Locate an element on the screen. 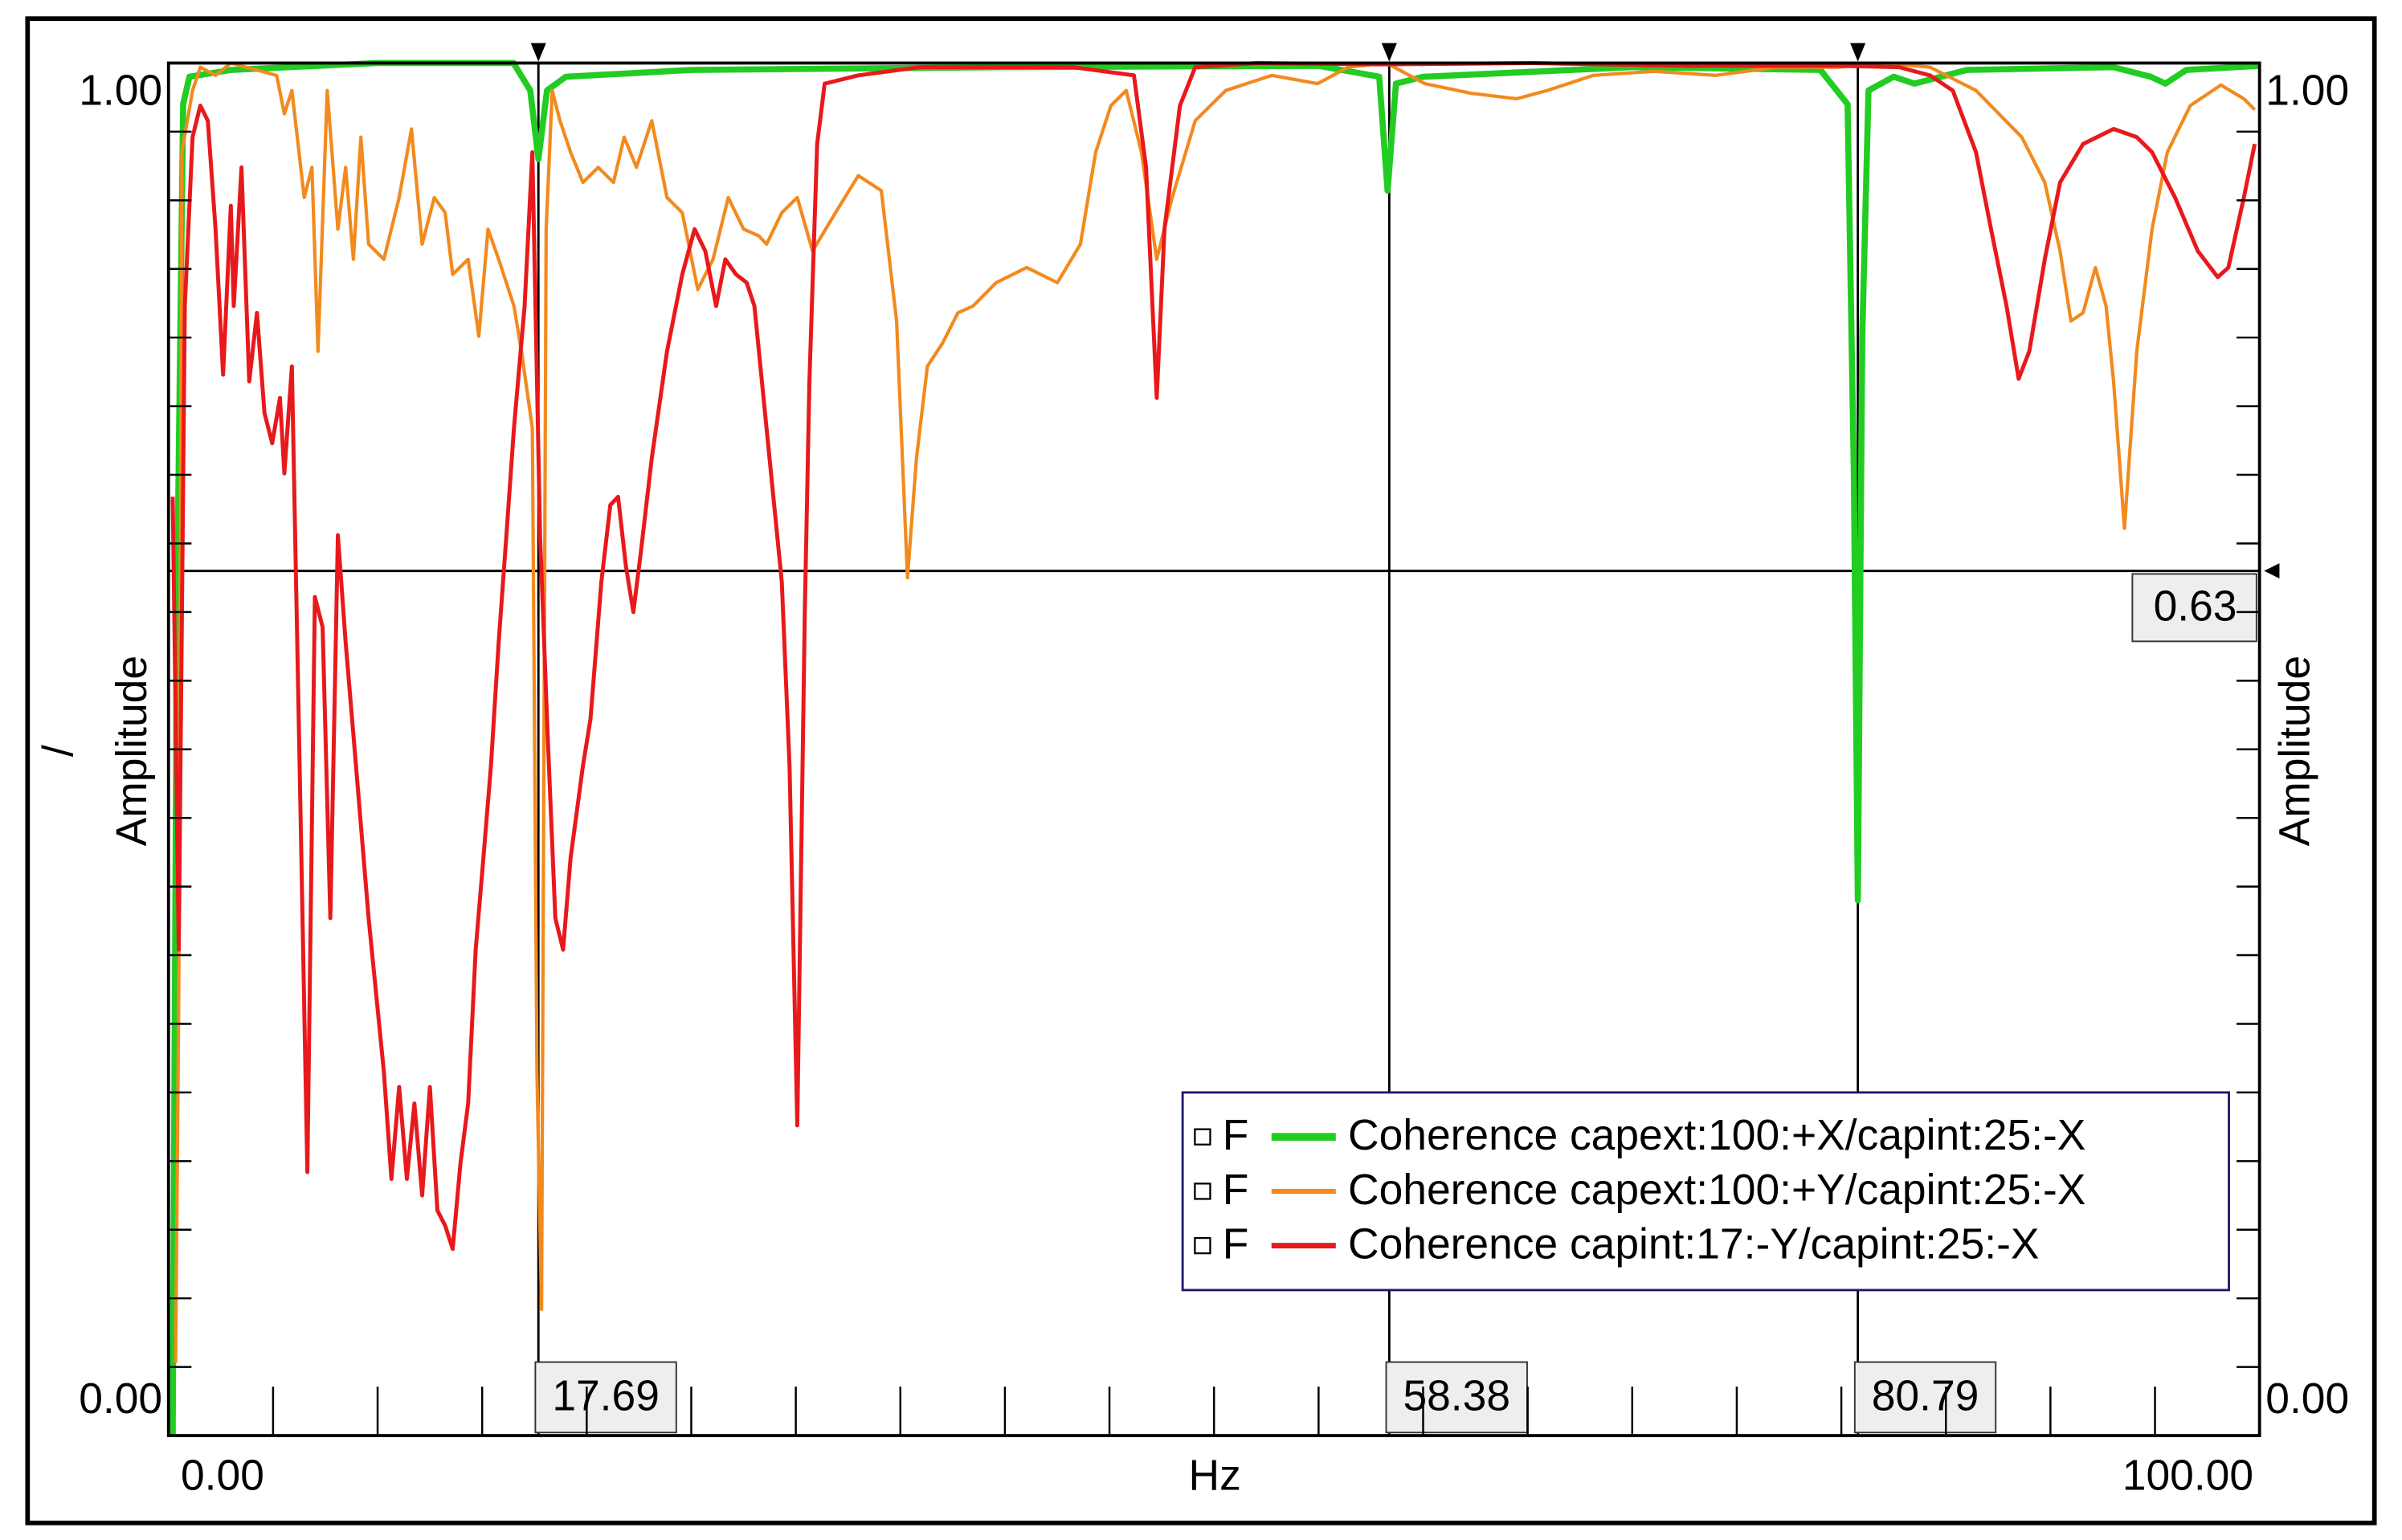 The image size is (2402, 1540). y2-tick-label: 0.00 is located at coordinates (2307, 1399).